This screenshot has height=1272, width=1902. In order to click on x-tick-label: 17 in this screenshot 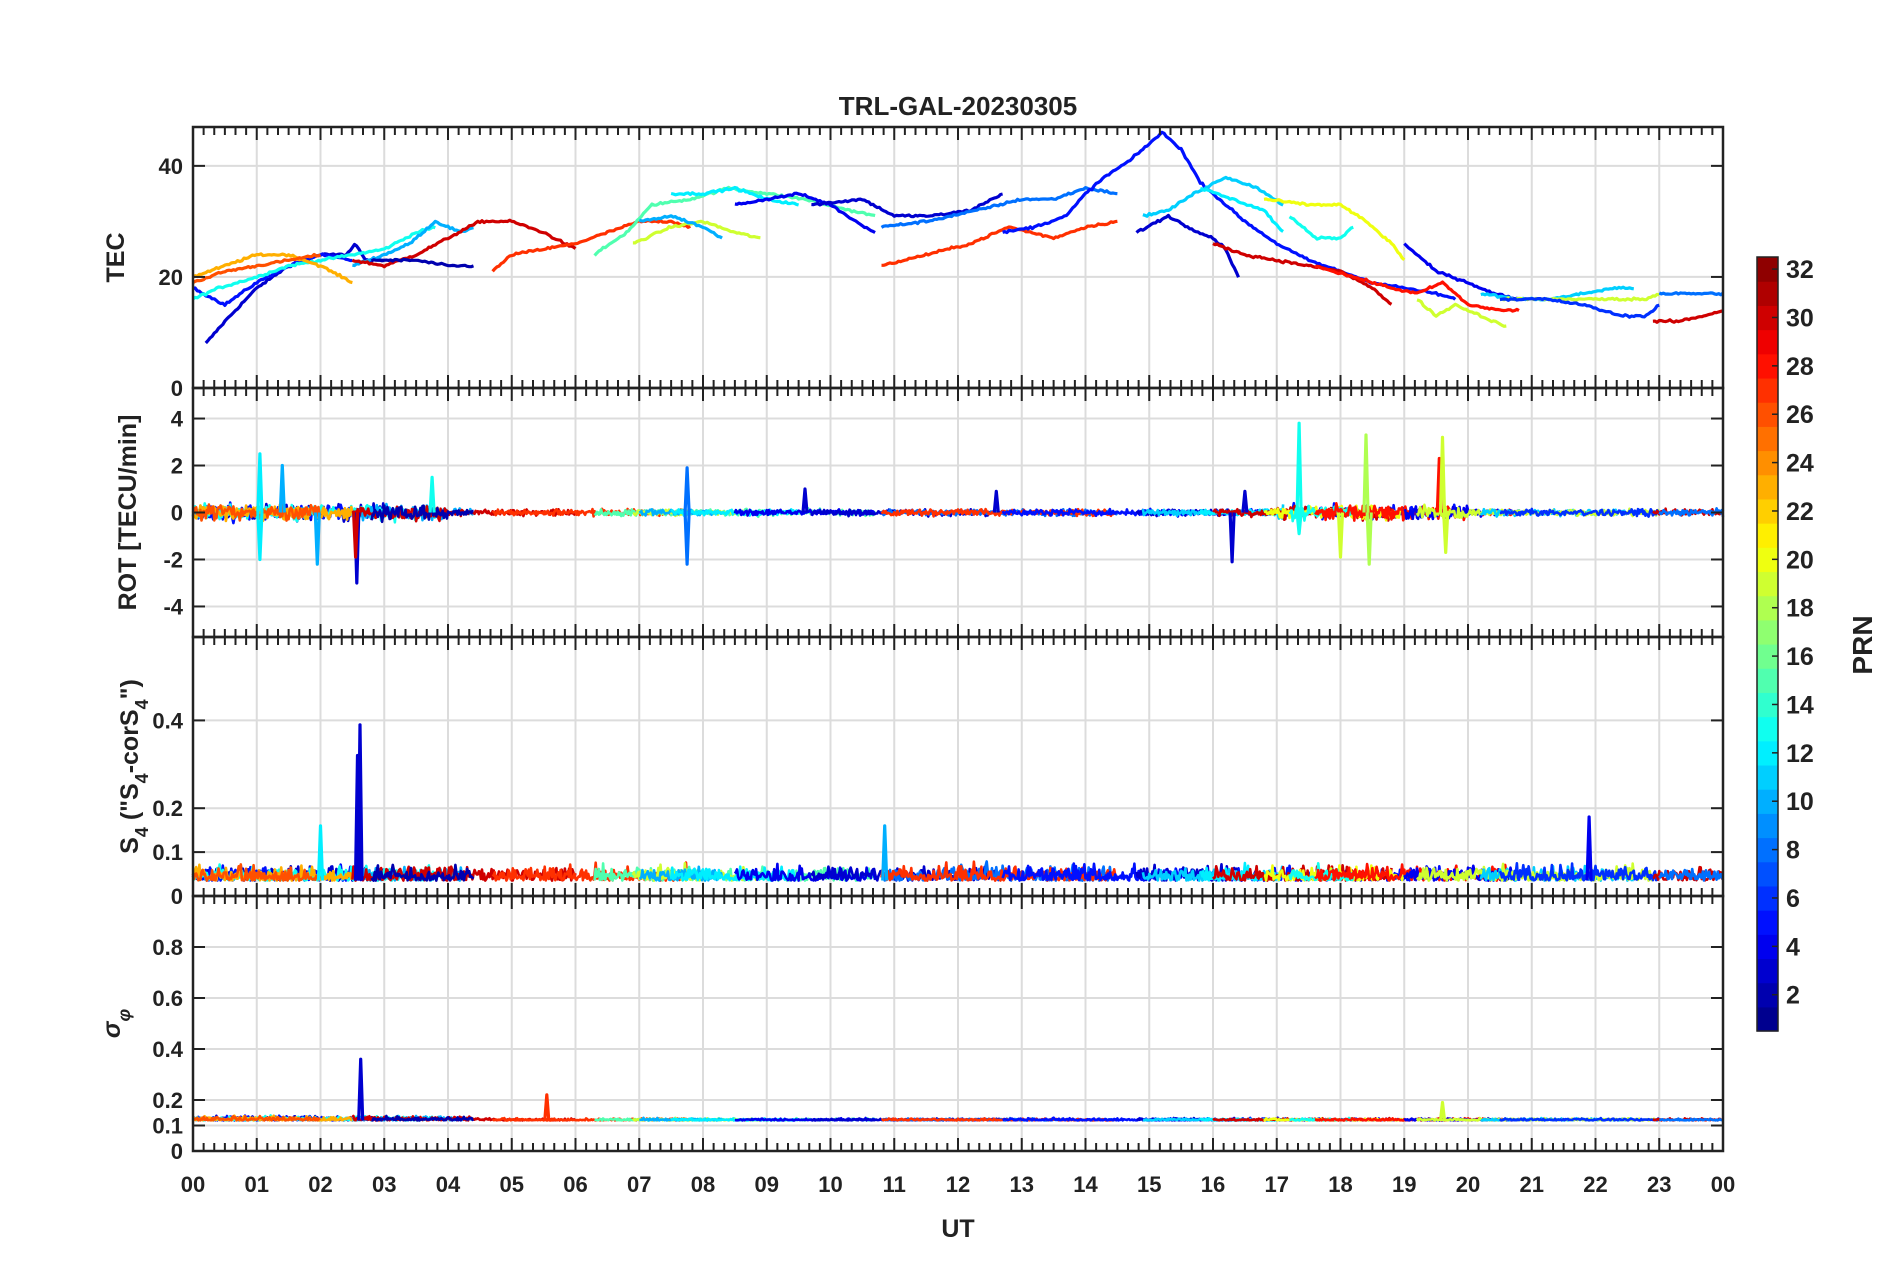, I will do `click(1277, 1184)`.